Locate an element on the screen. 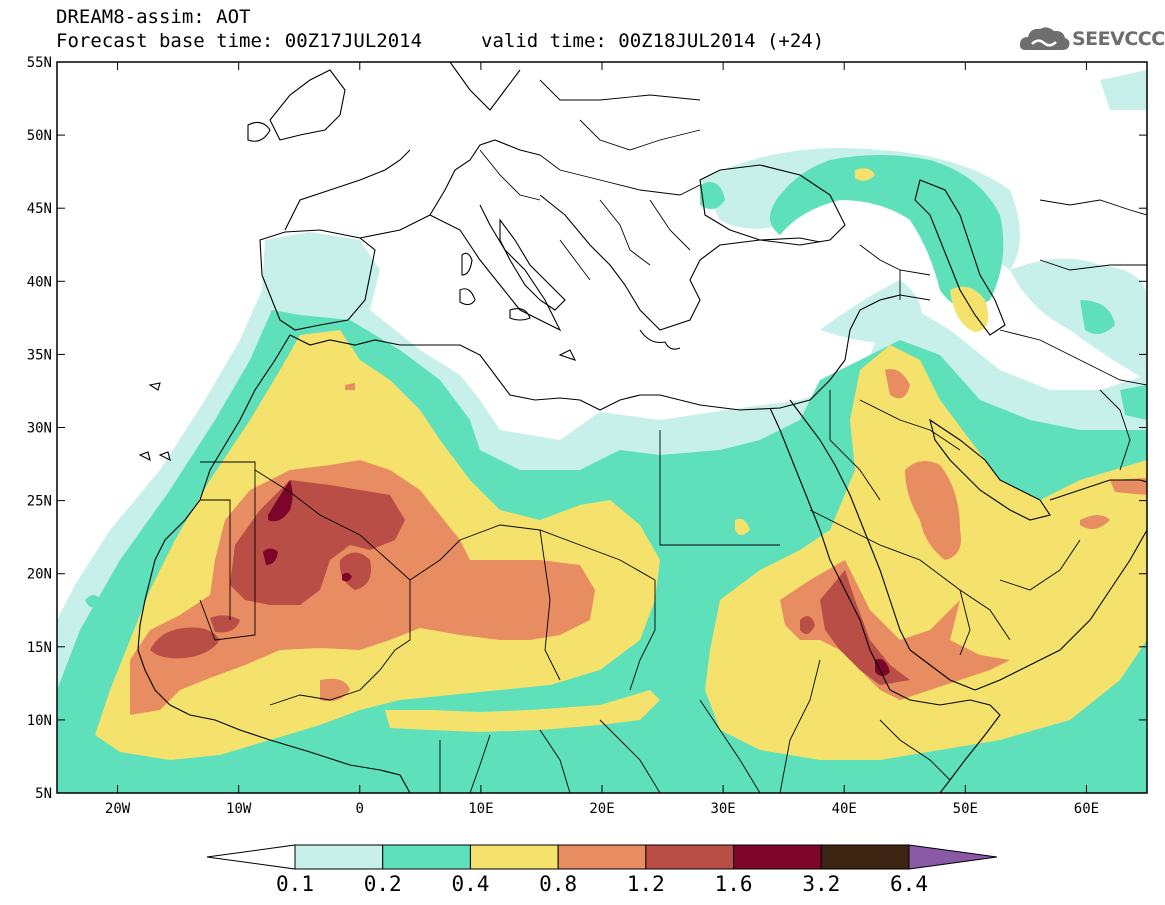 Image resolution: width=1165 pixels, height=905 pixels. lon-tick-label: 10E is located at coordinates (480, 809).